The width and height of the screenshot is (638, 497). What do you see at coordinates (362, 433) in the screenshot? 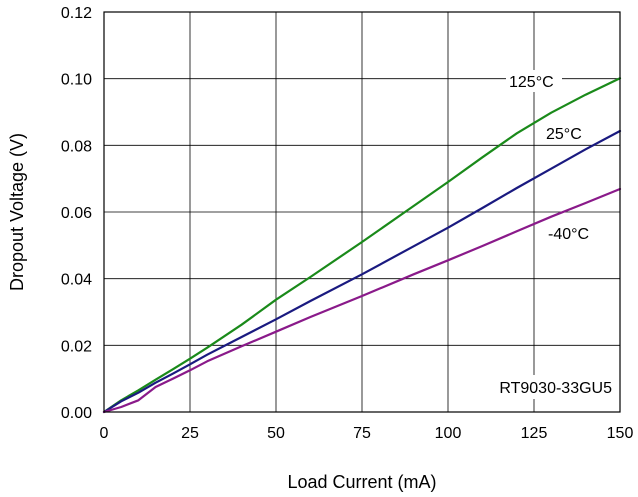
I see `x-tick-label: 75` at bounding box center [362, 433].